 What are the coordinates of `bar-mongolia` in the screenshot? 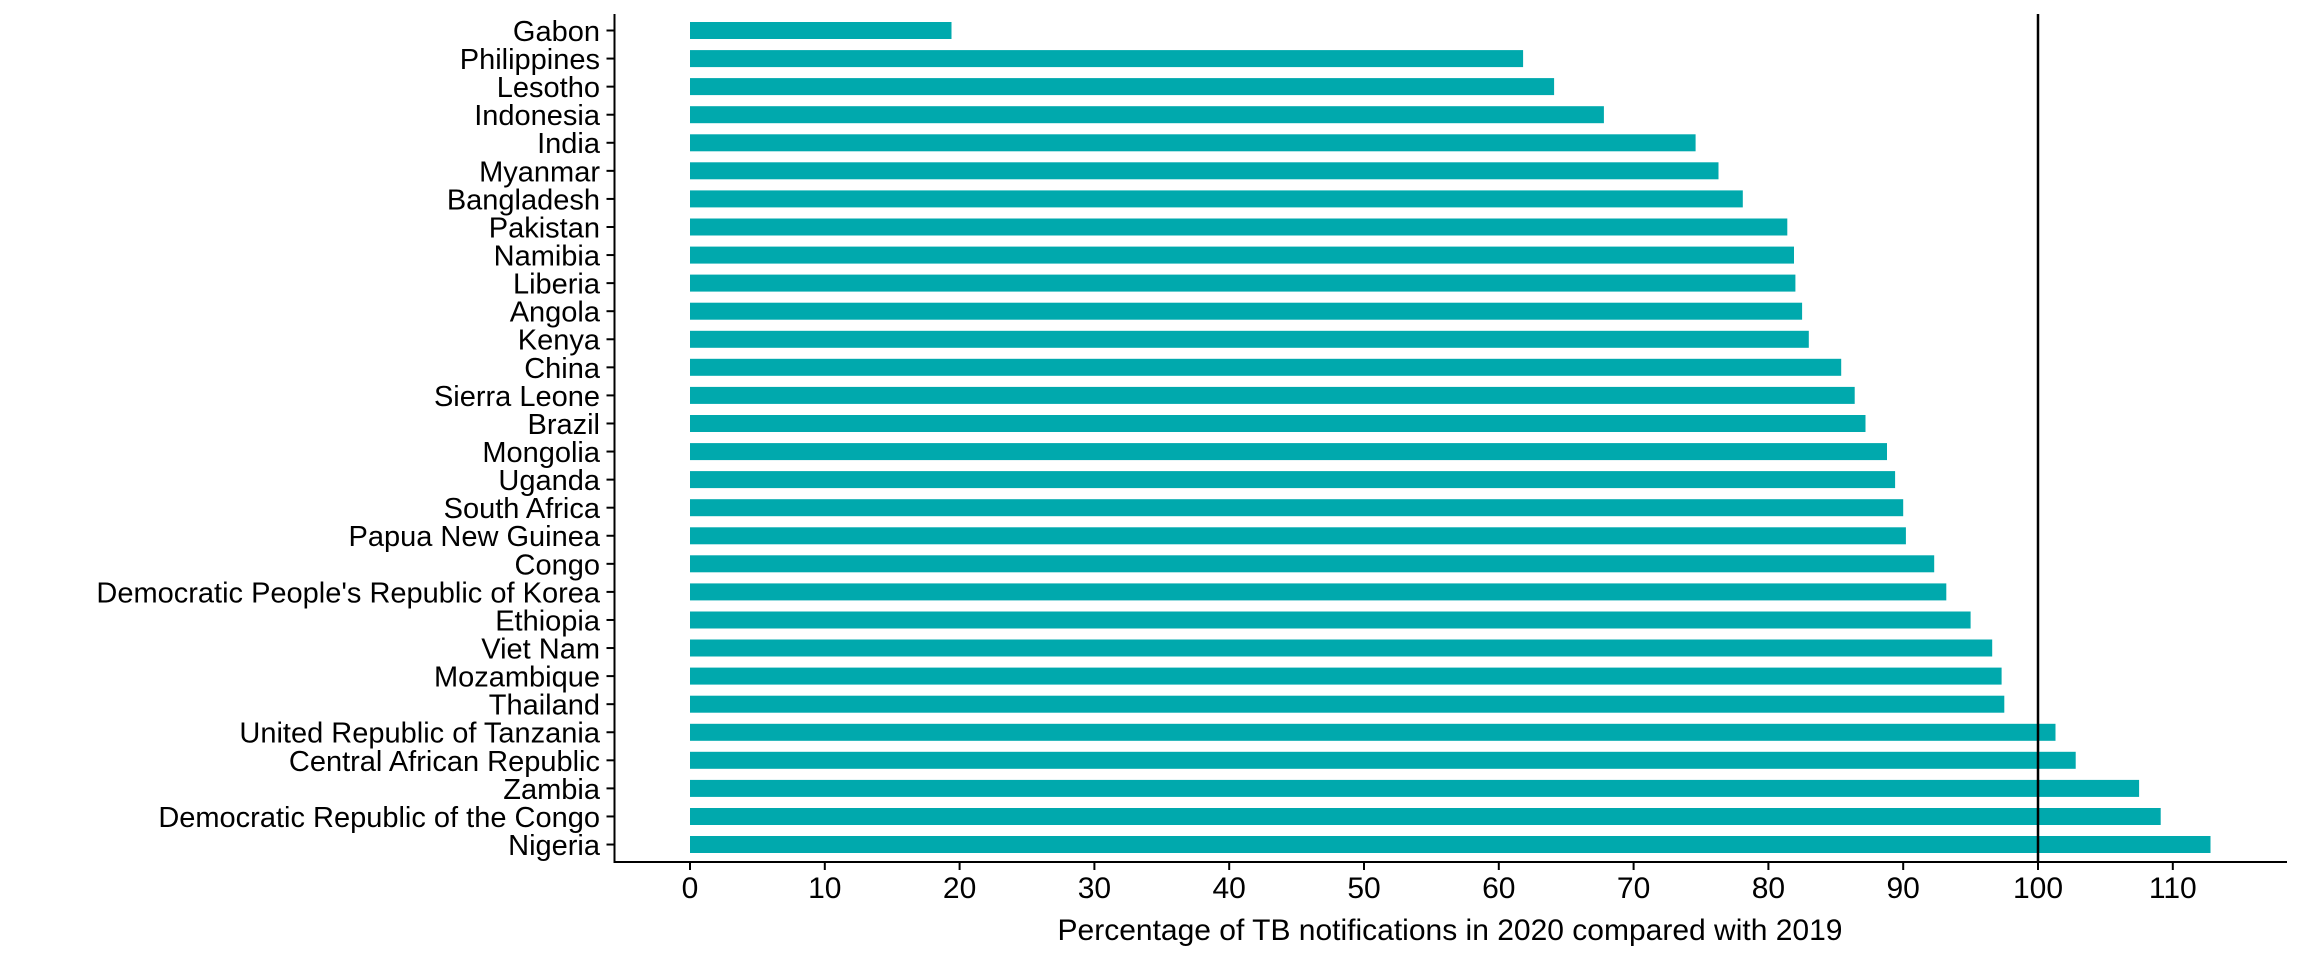 It's located at (1288, 452).